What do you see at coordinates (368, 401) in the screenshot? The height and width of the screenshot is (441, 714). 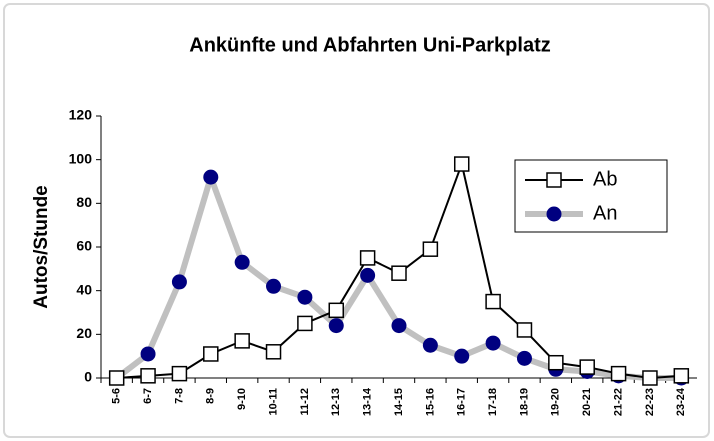 I see `x-tick-label: 13-14` at bounding box center [368, 401].